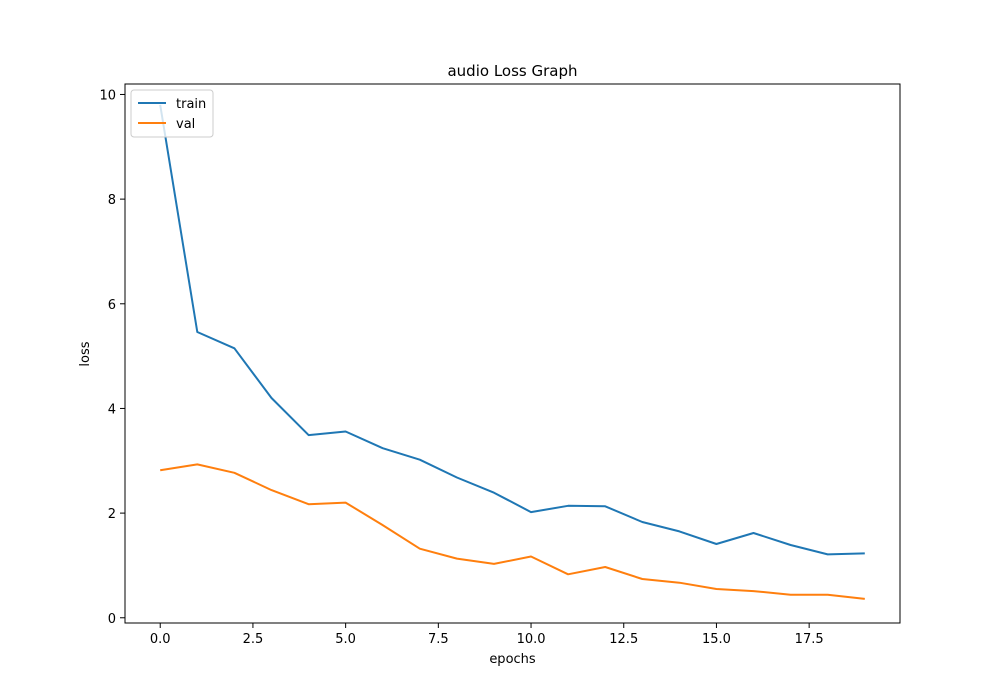 The width and height of the screenshot is (1000, 700). What do you see at coordinates (191, 104) in the screenshot?
I see `legend-label-train: train` at bounding box center [191, 104].